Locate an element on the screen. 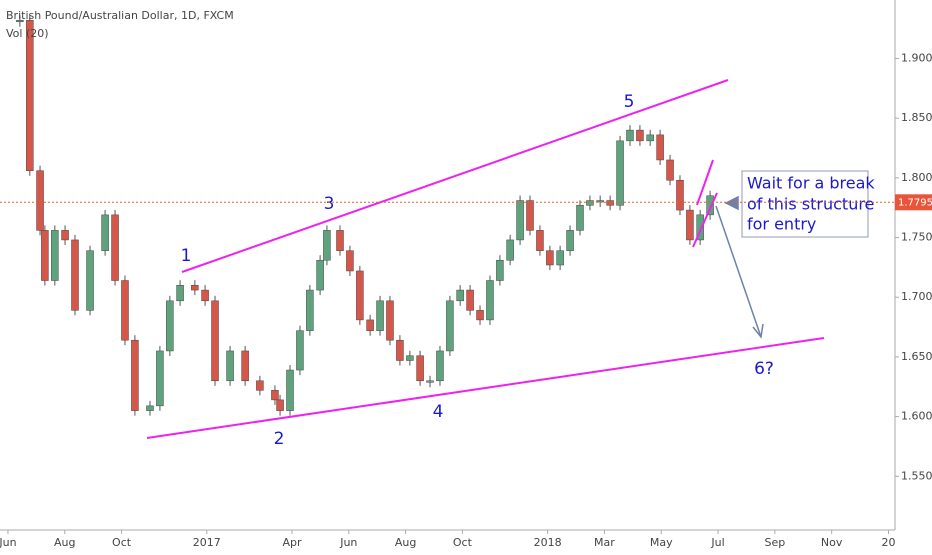 The height and width of the screenshot is (555, 932). wave-label: 3 is located at coordinates (329, 204).